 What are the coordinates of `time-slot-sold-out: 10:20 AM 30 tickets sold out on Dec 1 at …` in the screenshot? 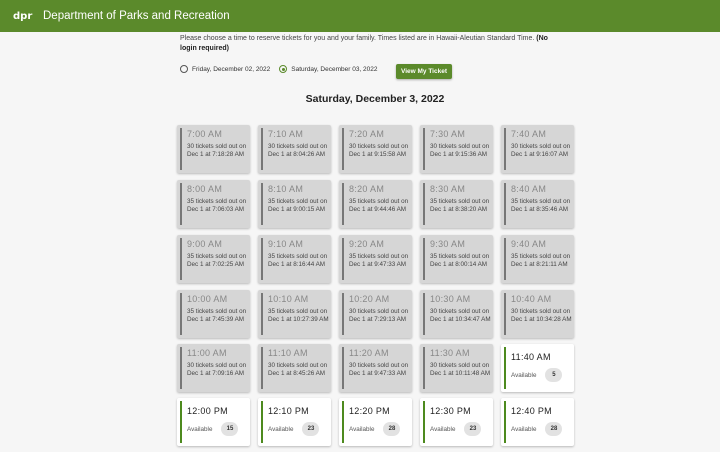 It's located at (375, 314).